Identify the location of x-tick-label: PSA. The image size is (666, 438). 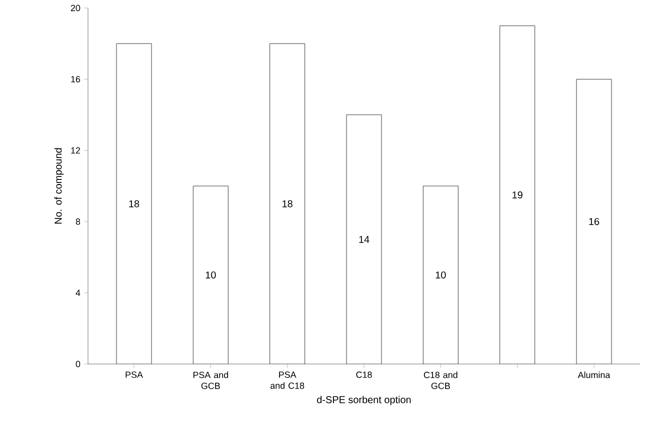
(134, 375).